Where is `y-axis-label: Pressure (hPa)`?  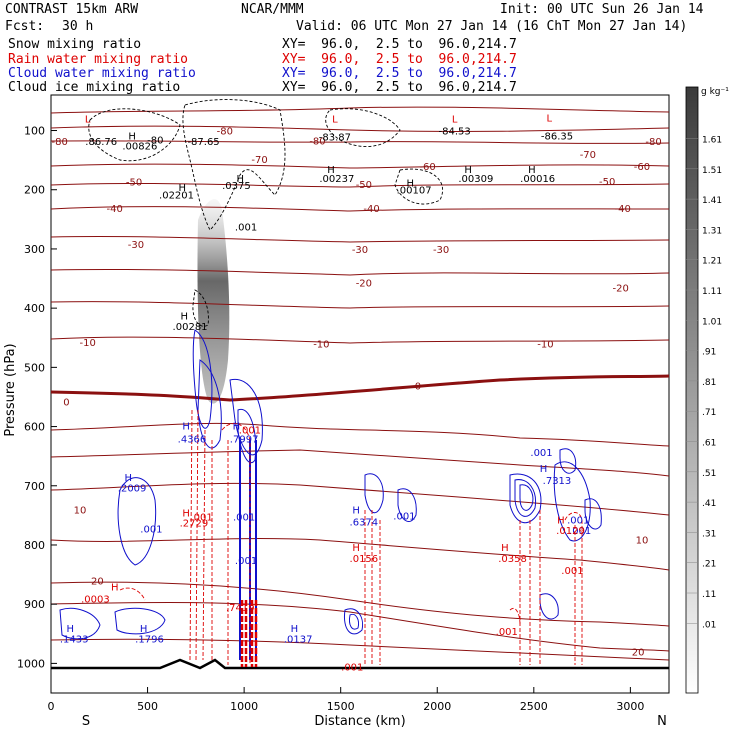 y-axis-label: Pressure (hPa) is located at coordinates (10, 389).